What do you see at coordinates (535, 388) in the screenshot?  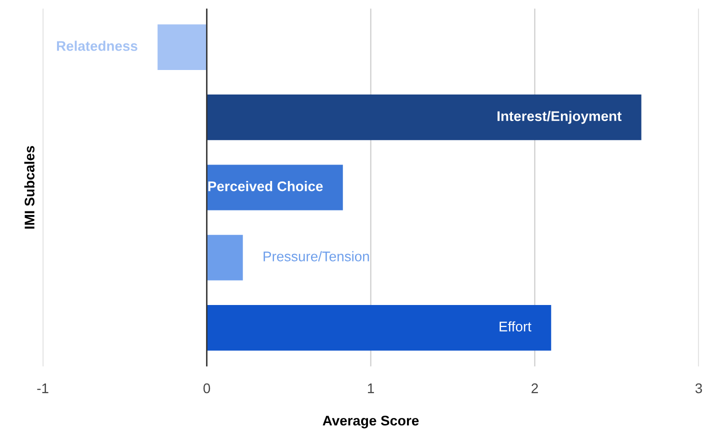 I see `x-tick-label: 2` at bounding box center [535, 388].